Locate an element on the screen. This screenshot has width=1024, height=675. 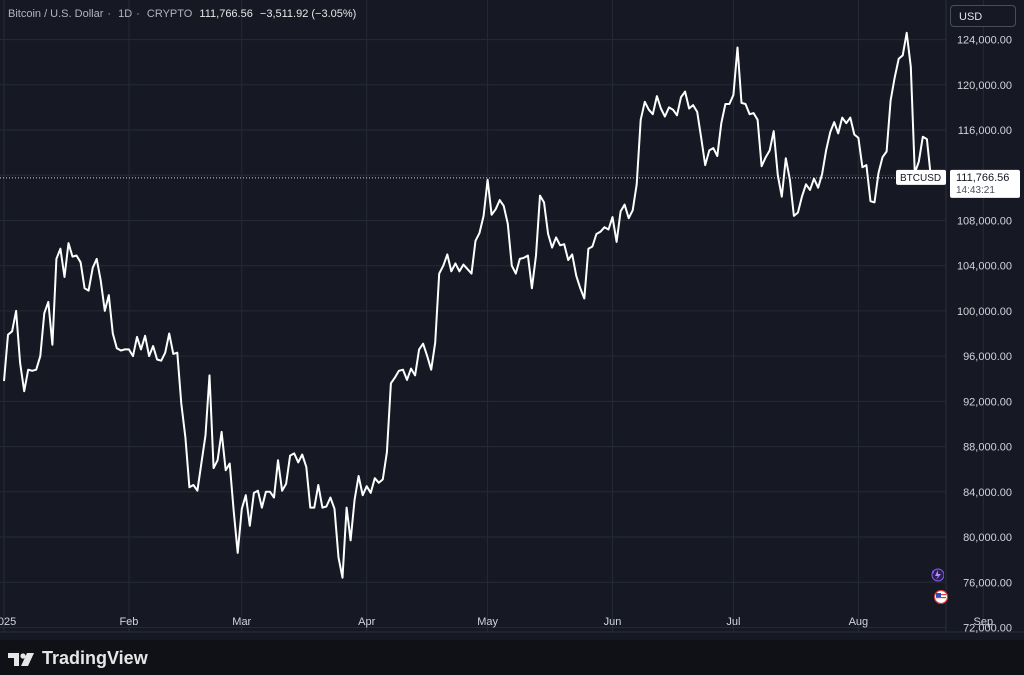
tradingview-logo-icon is located at coordinates (21, 659).